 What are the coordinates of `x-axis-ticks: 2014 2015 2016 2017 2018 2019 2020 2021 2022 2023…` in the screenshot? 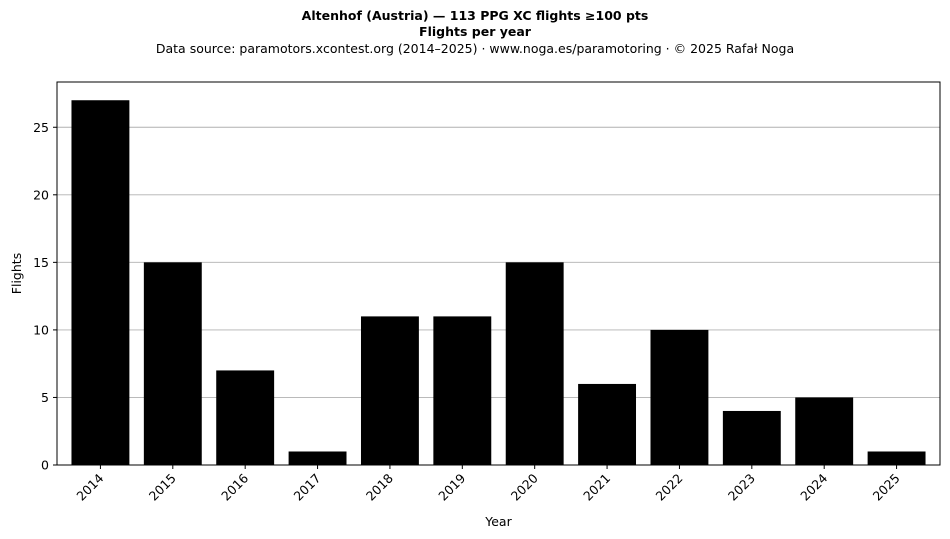 It's located at (488, 484).